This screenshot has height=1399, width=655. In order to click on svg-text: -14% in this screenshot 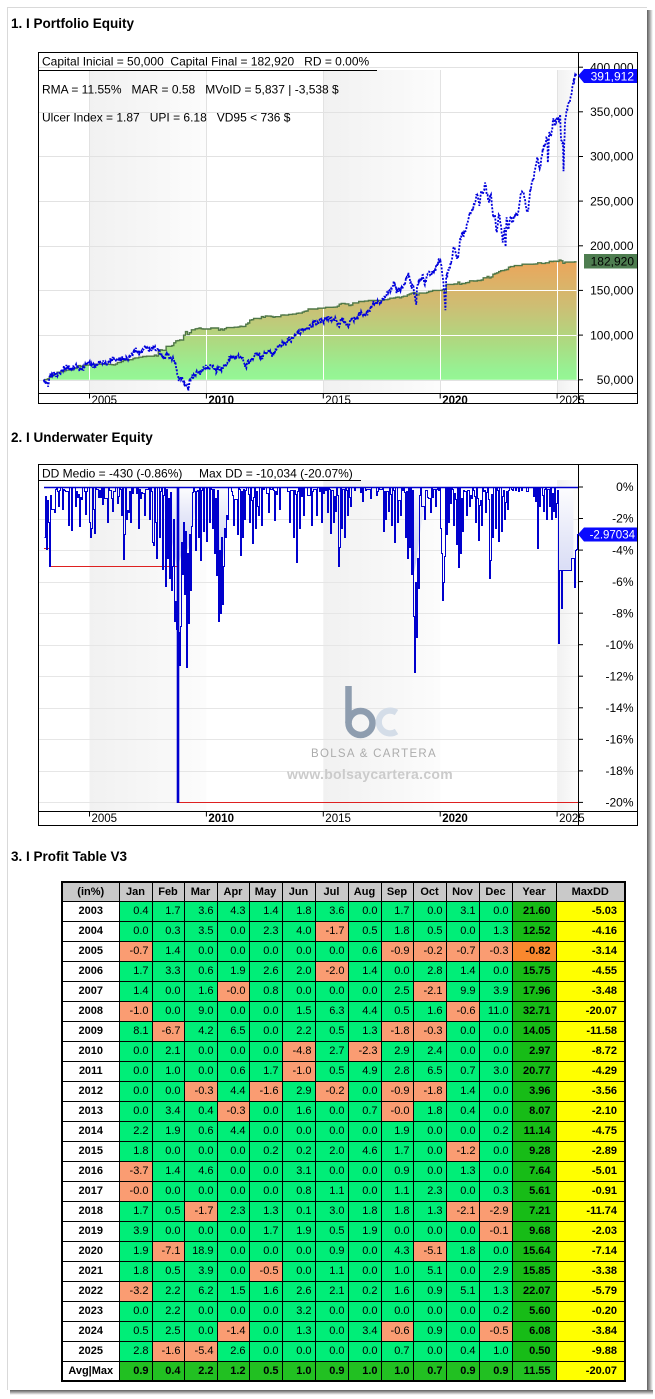, I will do `click(619, 708)`.